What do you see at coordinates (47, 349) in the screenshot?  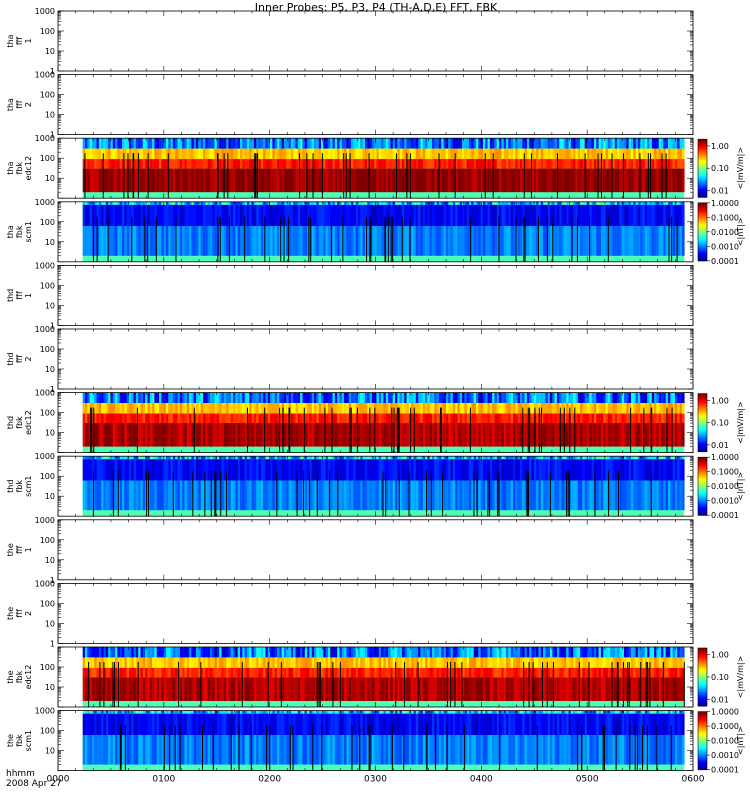 I see `y-tick-label: 100` at bounding box center [47, 349].